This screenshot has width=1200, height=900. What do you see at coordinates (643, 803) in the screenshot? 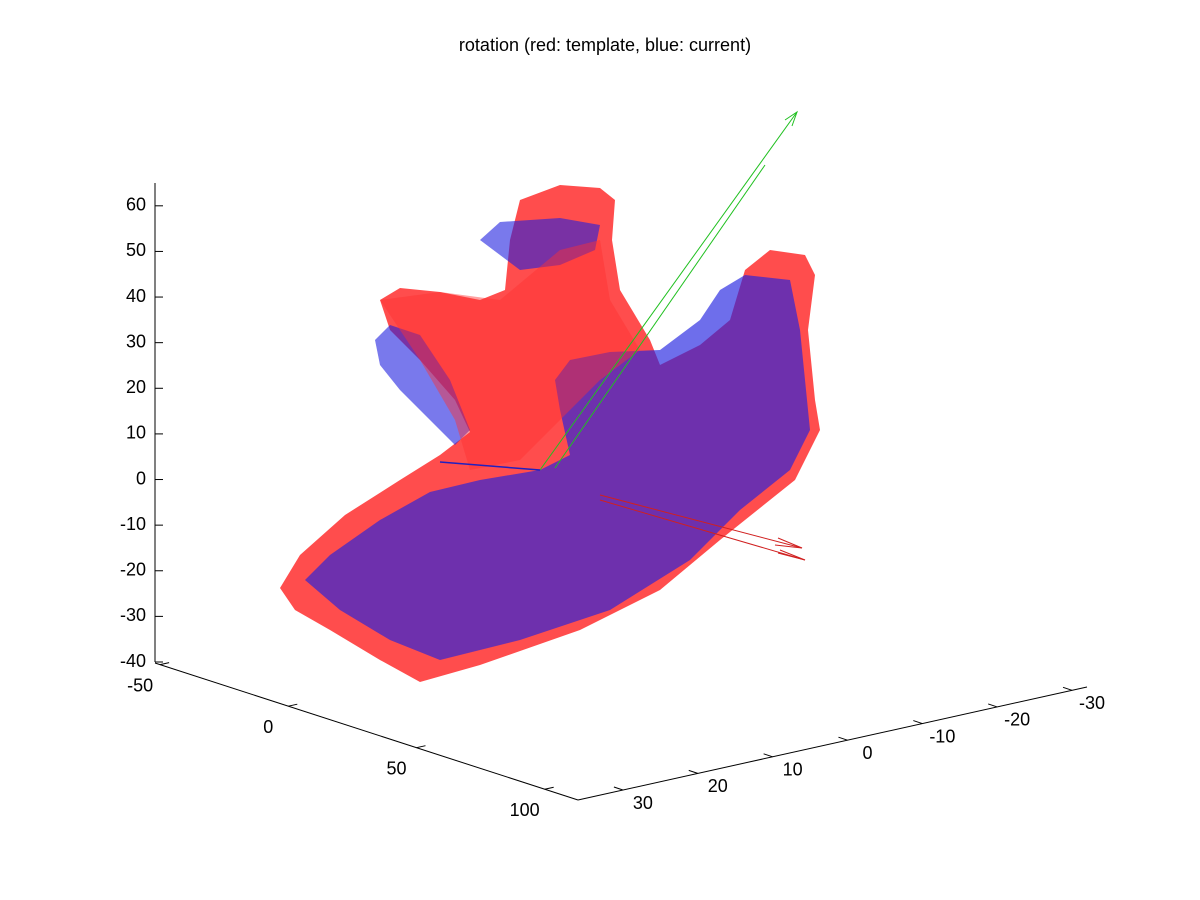
I see `y-tick-label: 30` at bounding box center [643, 803].